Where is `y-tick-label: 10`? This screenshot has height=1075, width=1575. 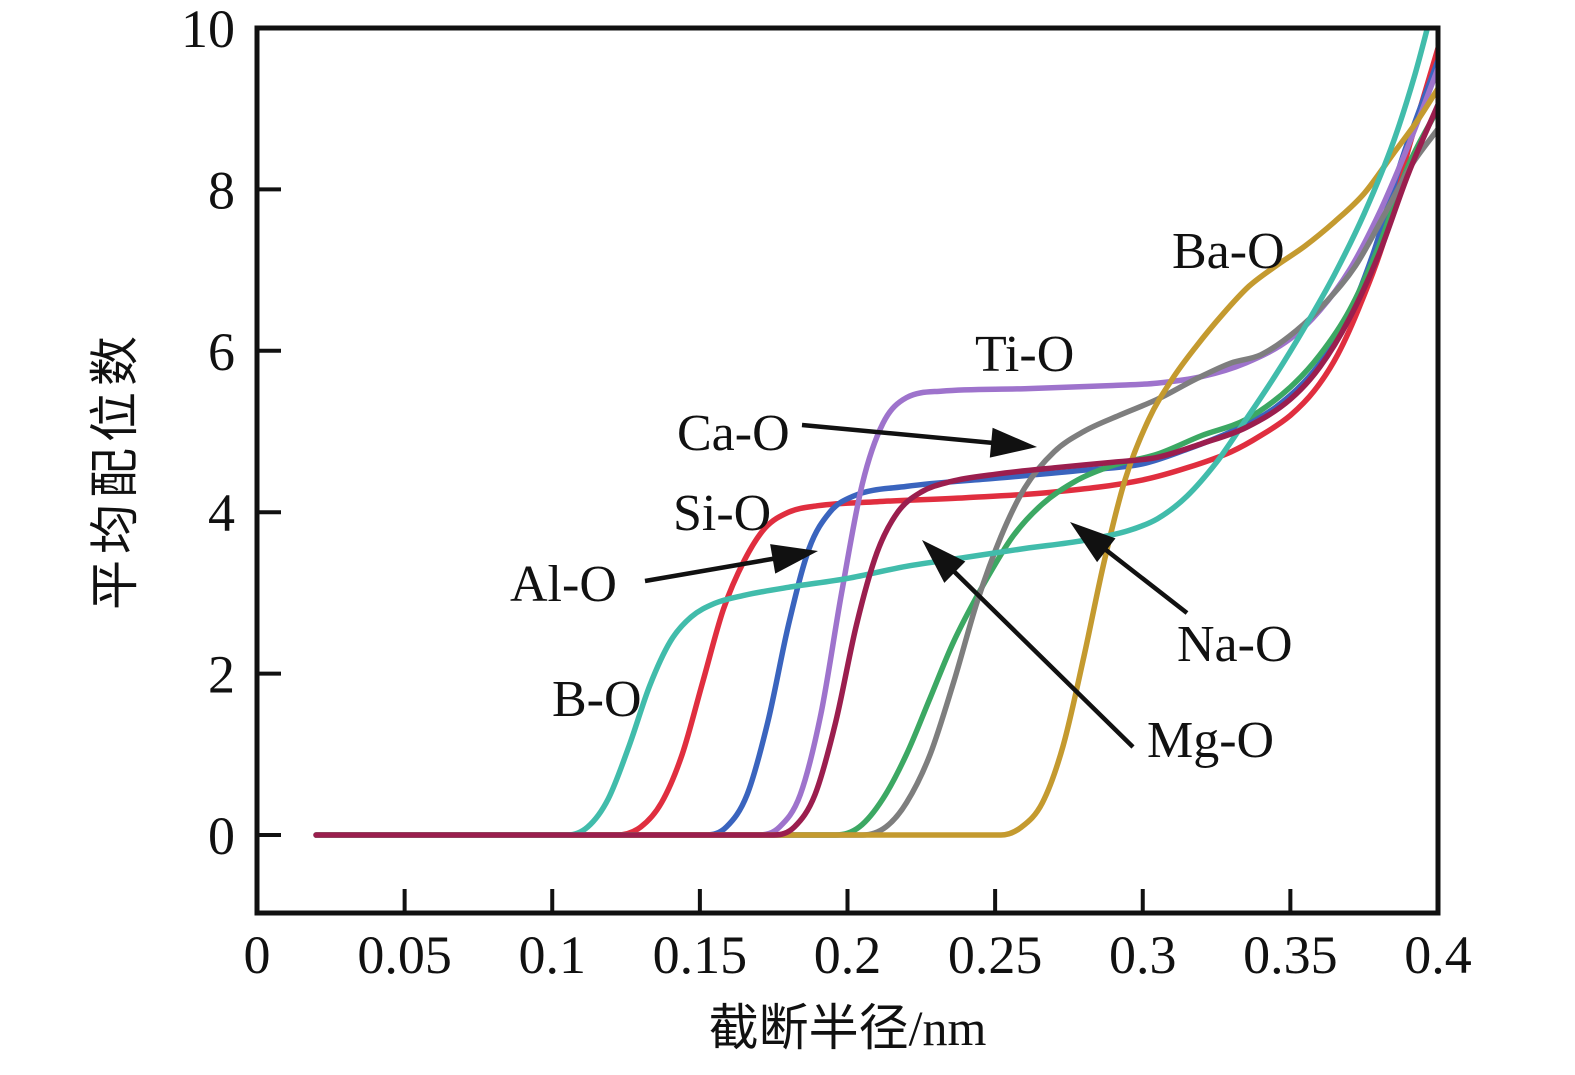 y-tick-label: 10 is located at coordinates (208, 29).